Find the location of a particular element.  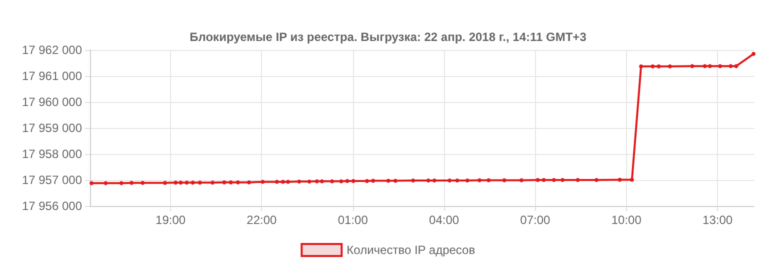

x-tick-label: 07:00 is located at coordinates (535, 220).